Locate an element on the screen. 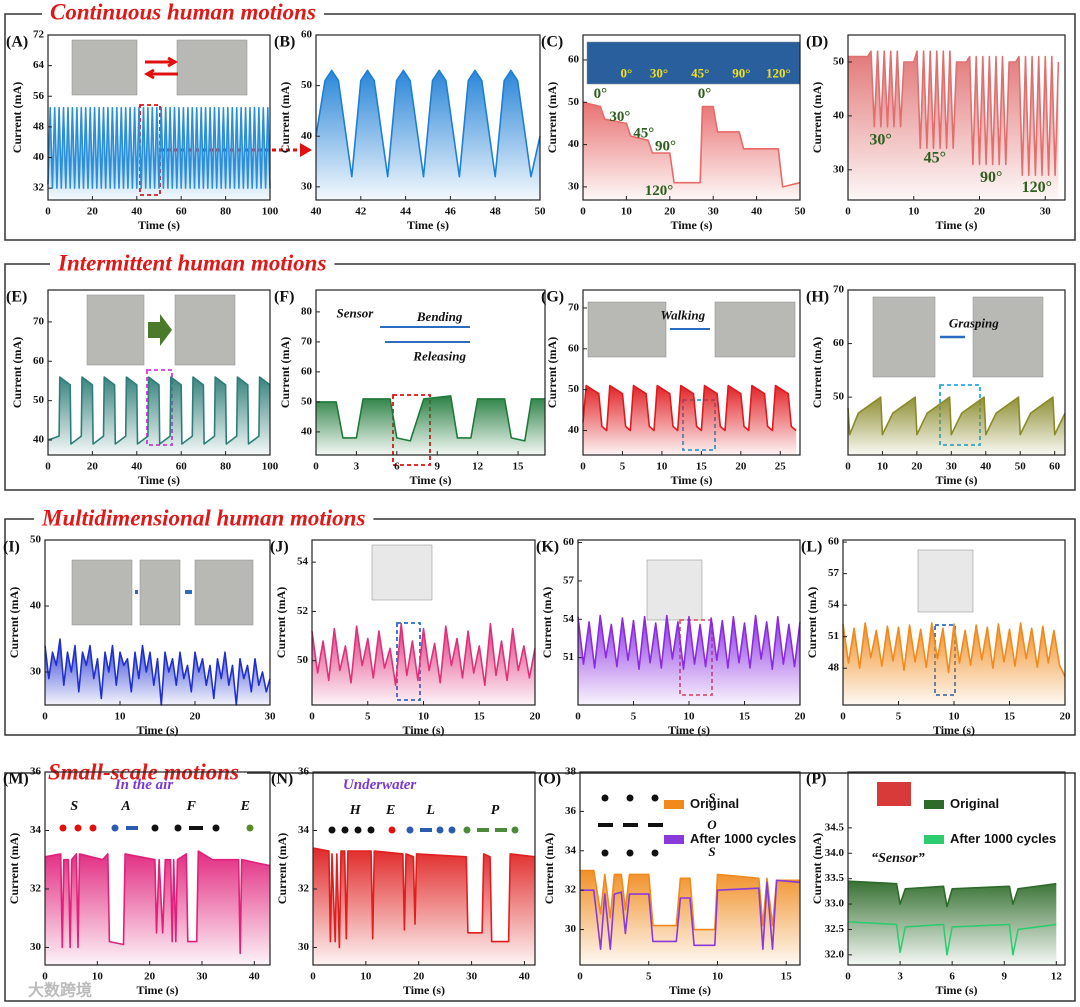 This screenshot has width=1080, height=1007. y-tick-label: 32 is located at coordinates (36, 889).